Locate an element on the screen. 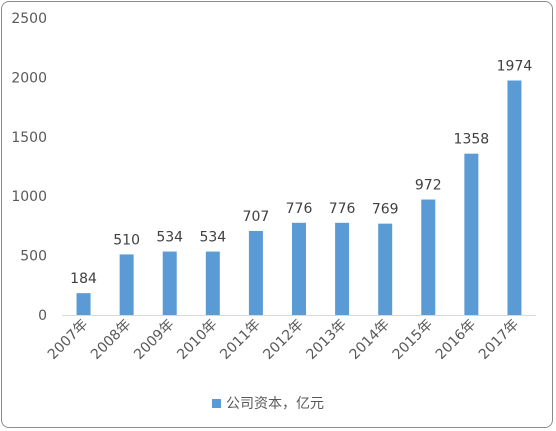 The width and height of the screenshot is (556, 431). y-tick-label: 1000 is located at coordinates (29, 197).